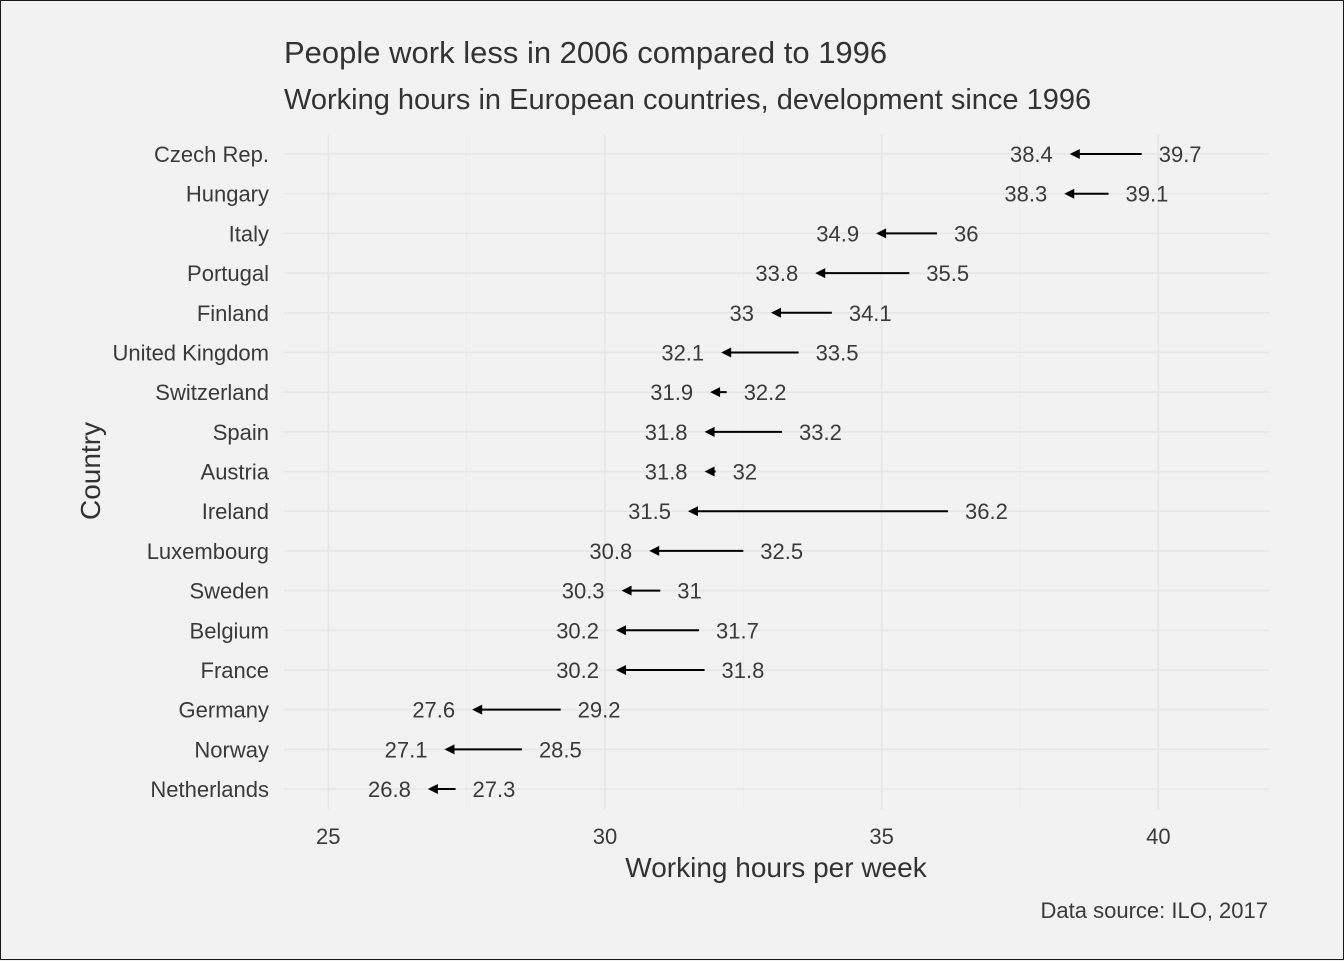 The height and width of the screenshot is (961, 1344). What do you see at coordinates (433, 710) in the screenshot?
I see `value-label-2006: 27.6` at bounding box center [433, 710].